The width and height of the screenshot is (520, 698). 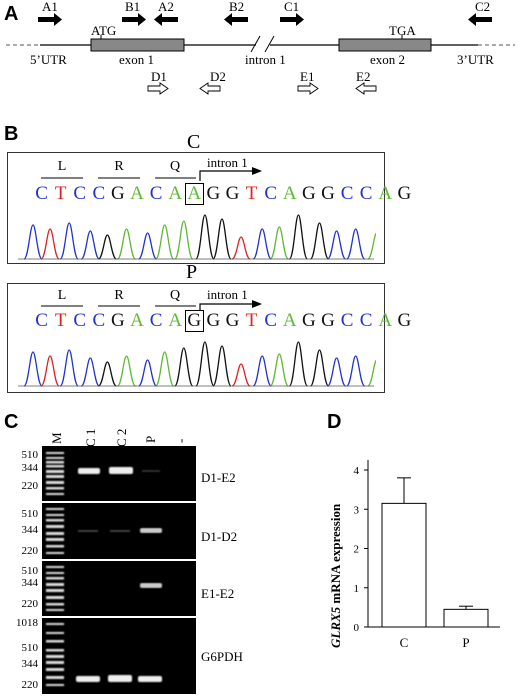 I want to click on primer-d2-arrow, so click(x=210, y=88).